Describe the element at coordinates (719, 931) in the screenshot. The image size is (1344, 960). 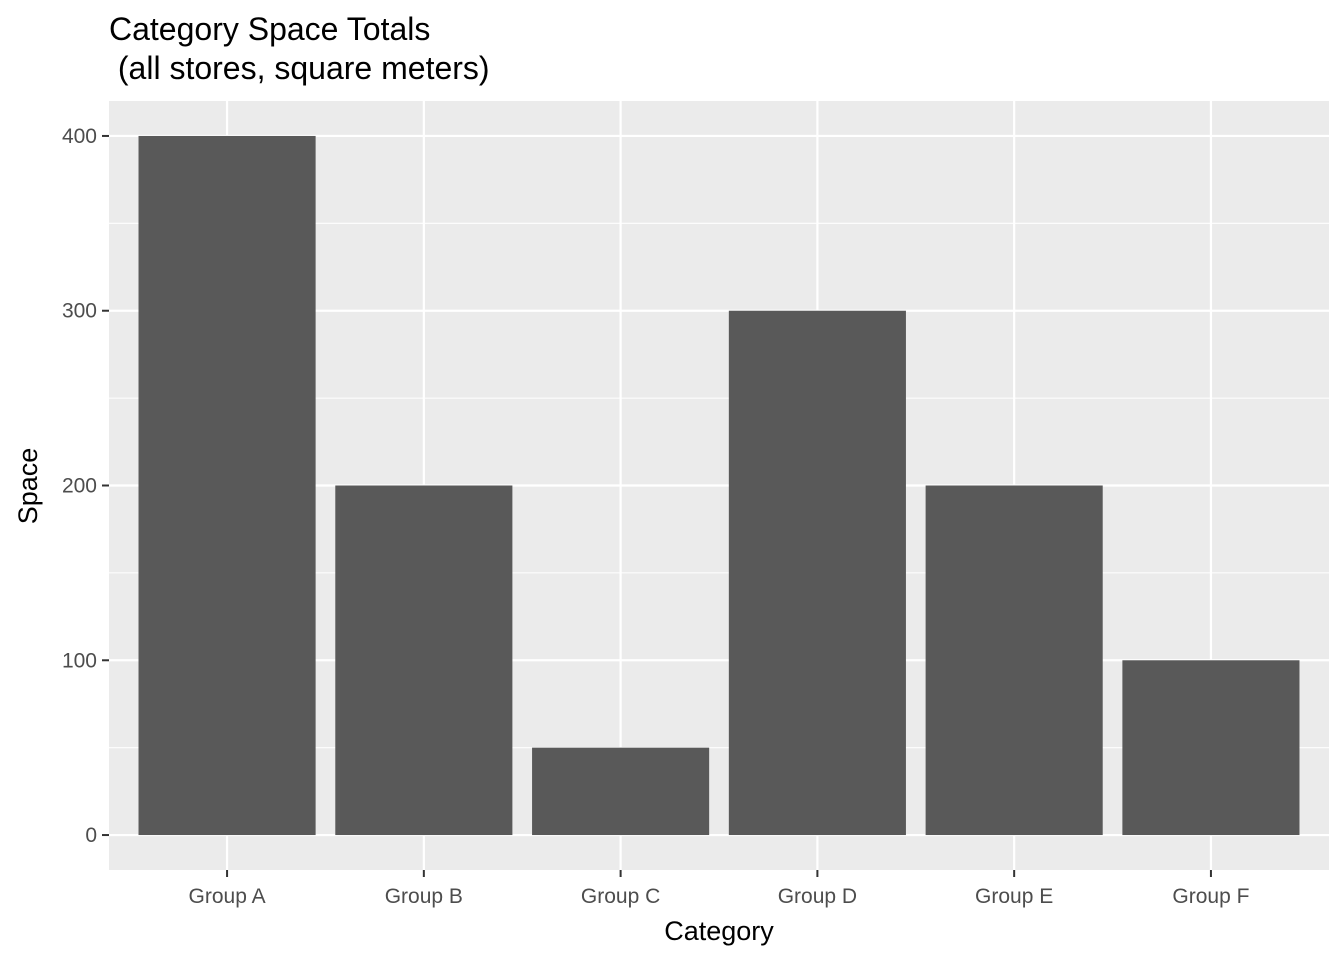
I see `x-axis-title: Category` at that location.